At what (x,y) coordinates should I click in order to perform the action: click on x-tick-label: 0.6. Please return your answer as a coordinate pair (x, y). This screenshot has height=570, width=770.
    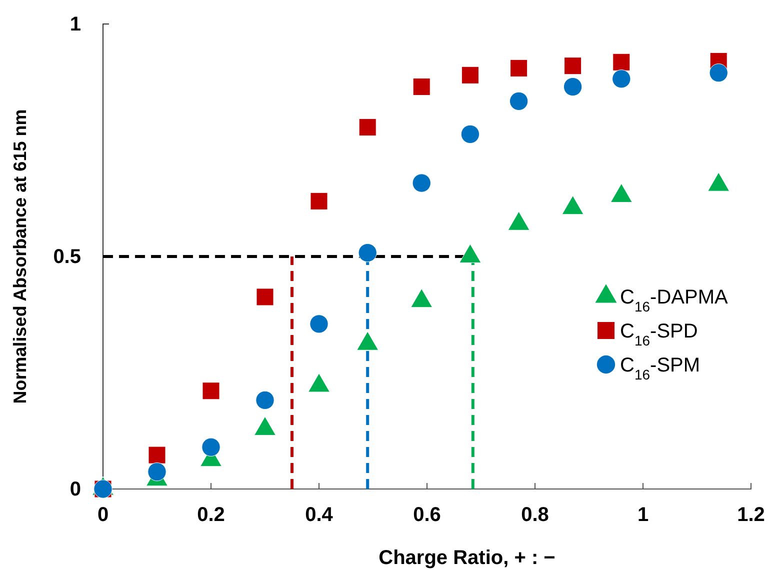
    Looking at the image, I should click on (427, 515).